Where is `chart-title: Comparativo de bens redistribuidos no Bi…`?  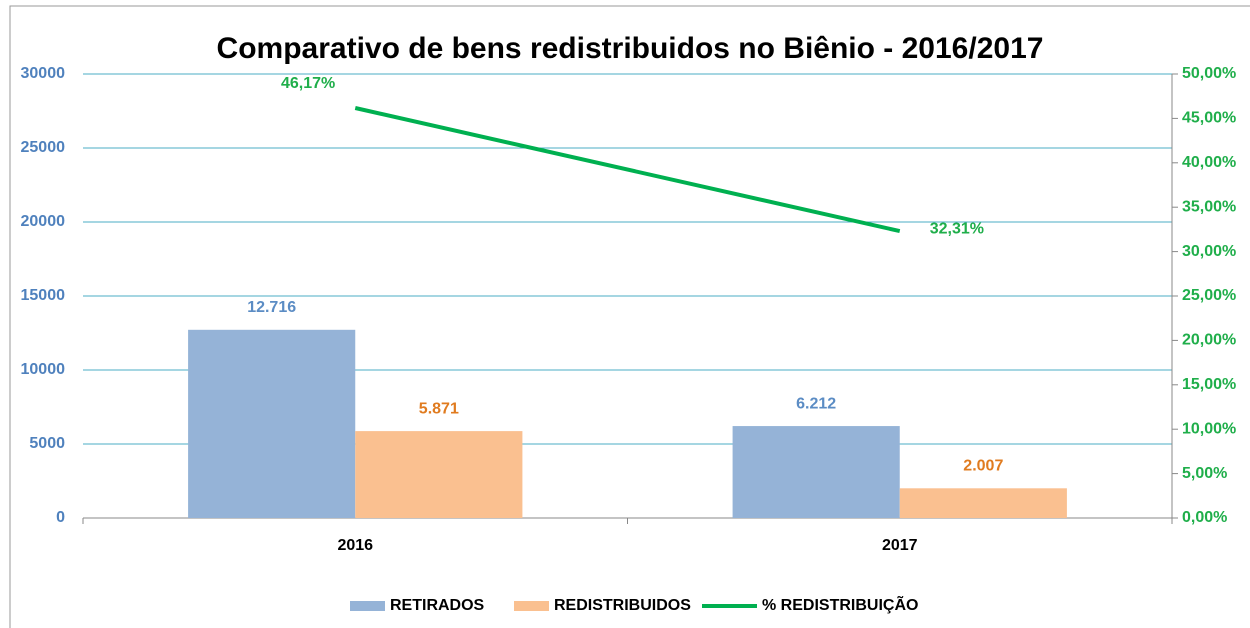 chart-title: Comparativo de bens redistribuidos no Bi… is located at coordinates (630, 48).